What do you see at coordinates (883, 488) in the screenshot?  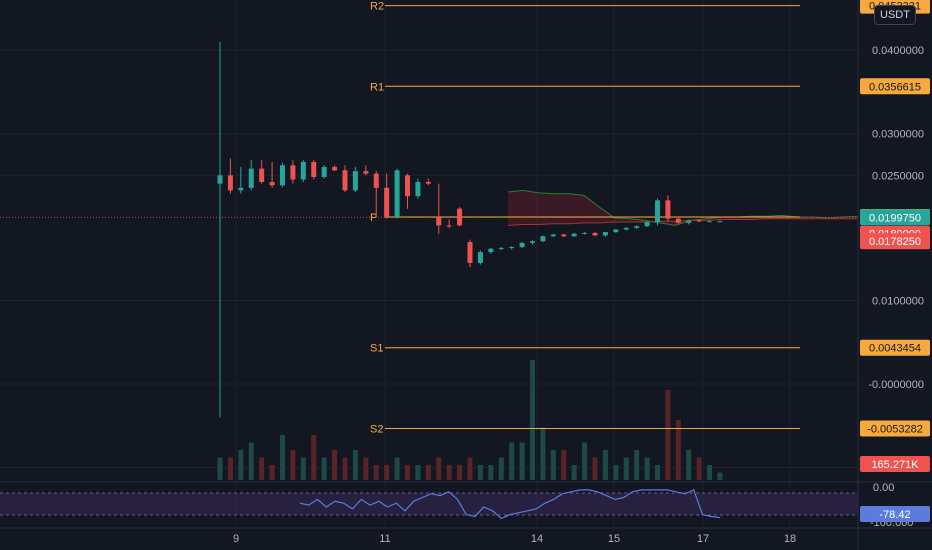 I see `rsi-tick-0: 0.00` at bounding box center [883, 488].